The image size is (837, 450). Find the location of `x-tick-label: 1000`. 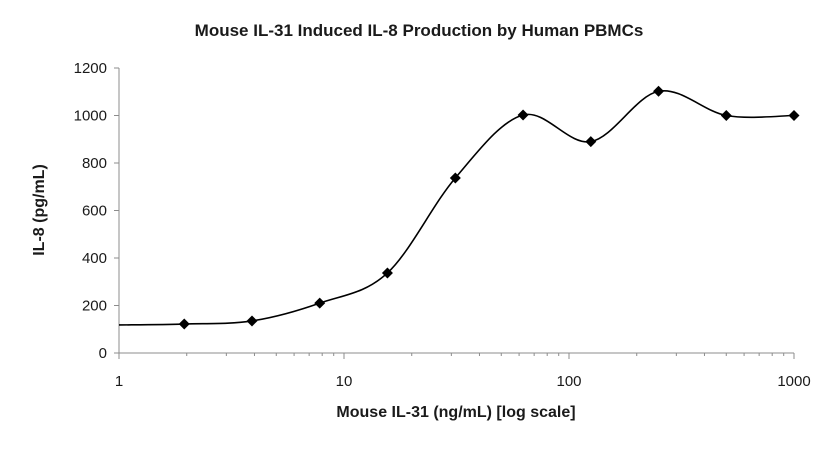

x-tick-label: 1000 is located at coordinates (793, 381).